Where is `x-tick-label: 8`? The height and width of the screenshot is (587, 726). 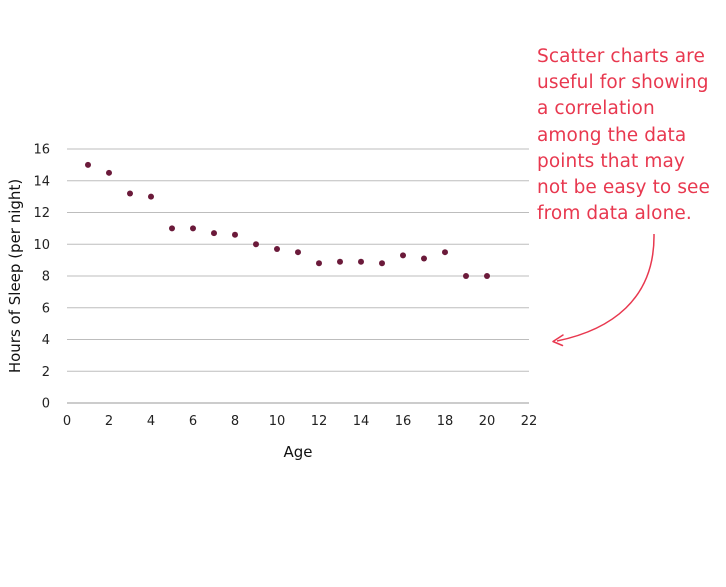
x-tick-label: 8 is located at coordinates (235, 421).